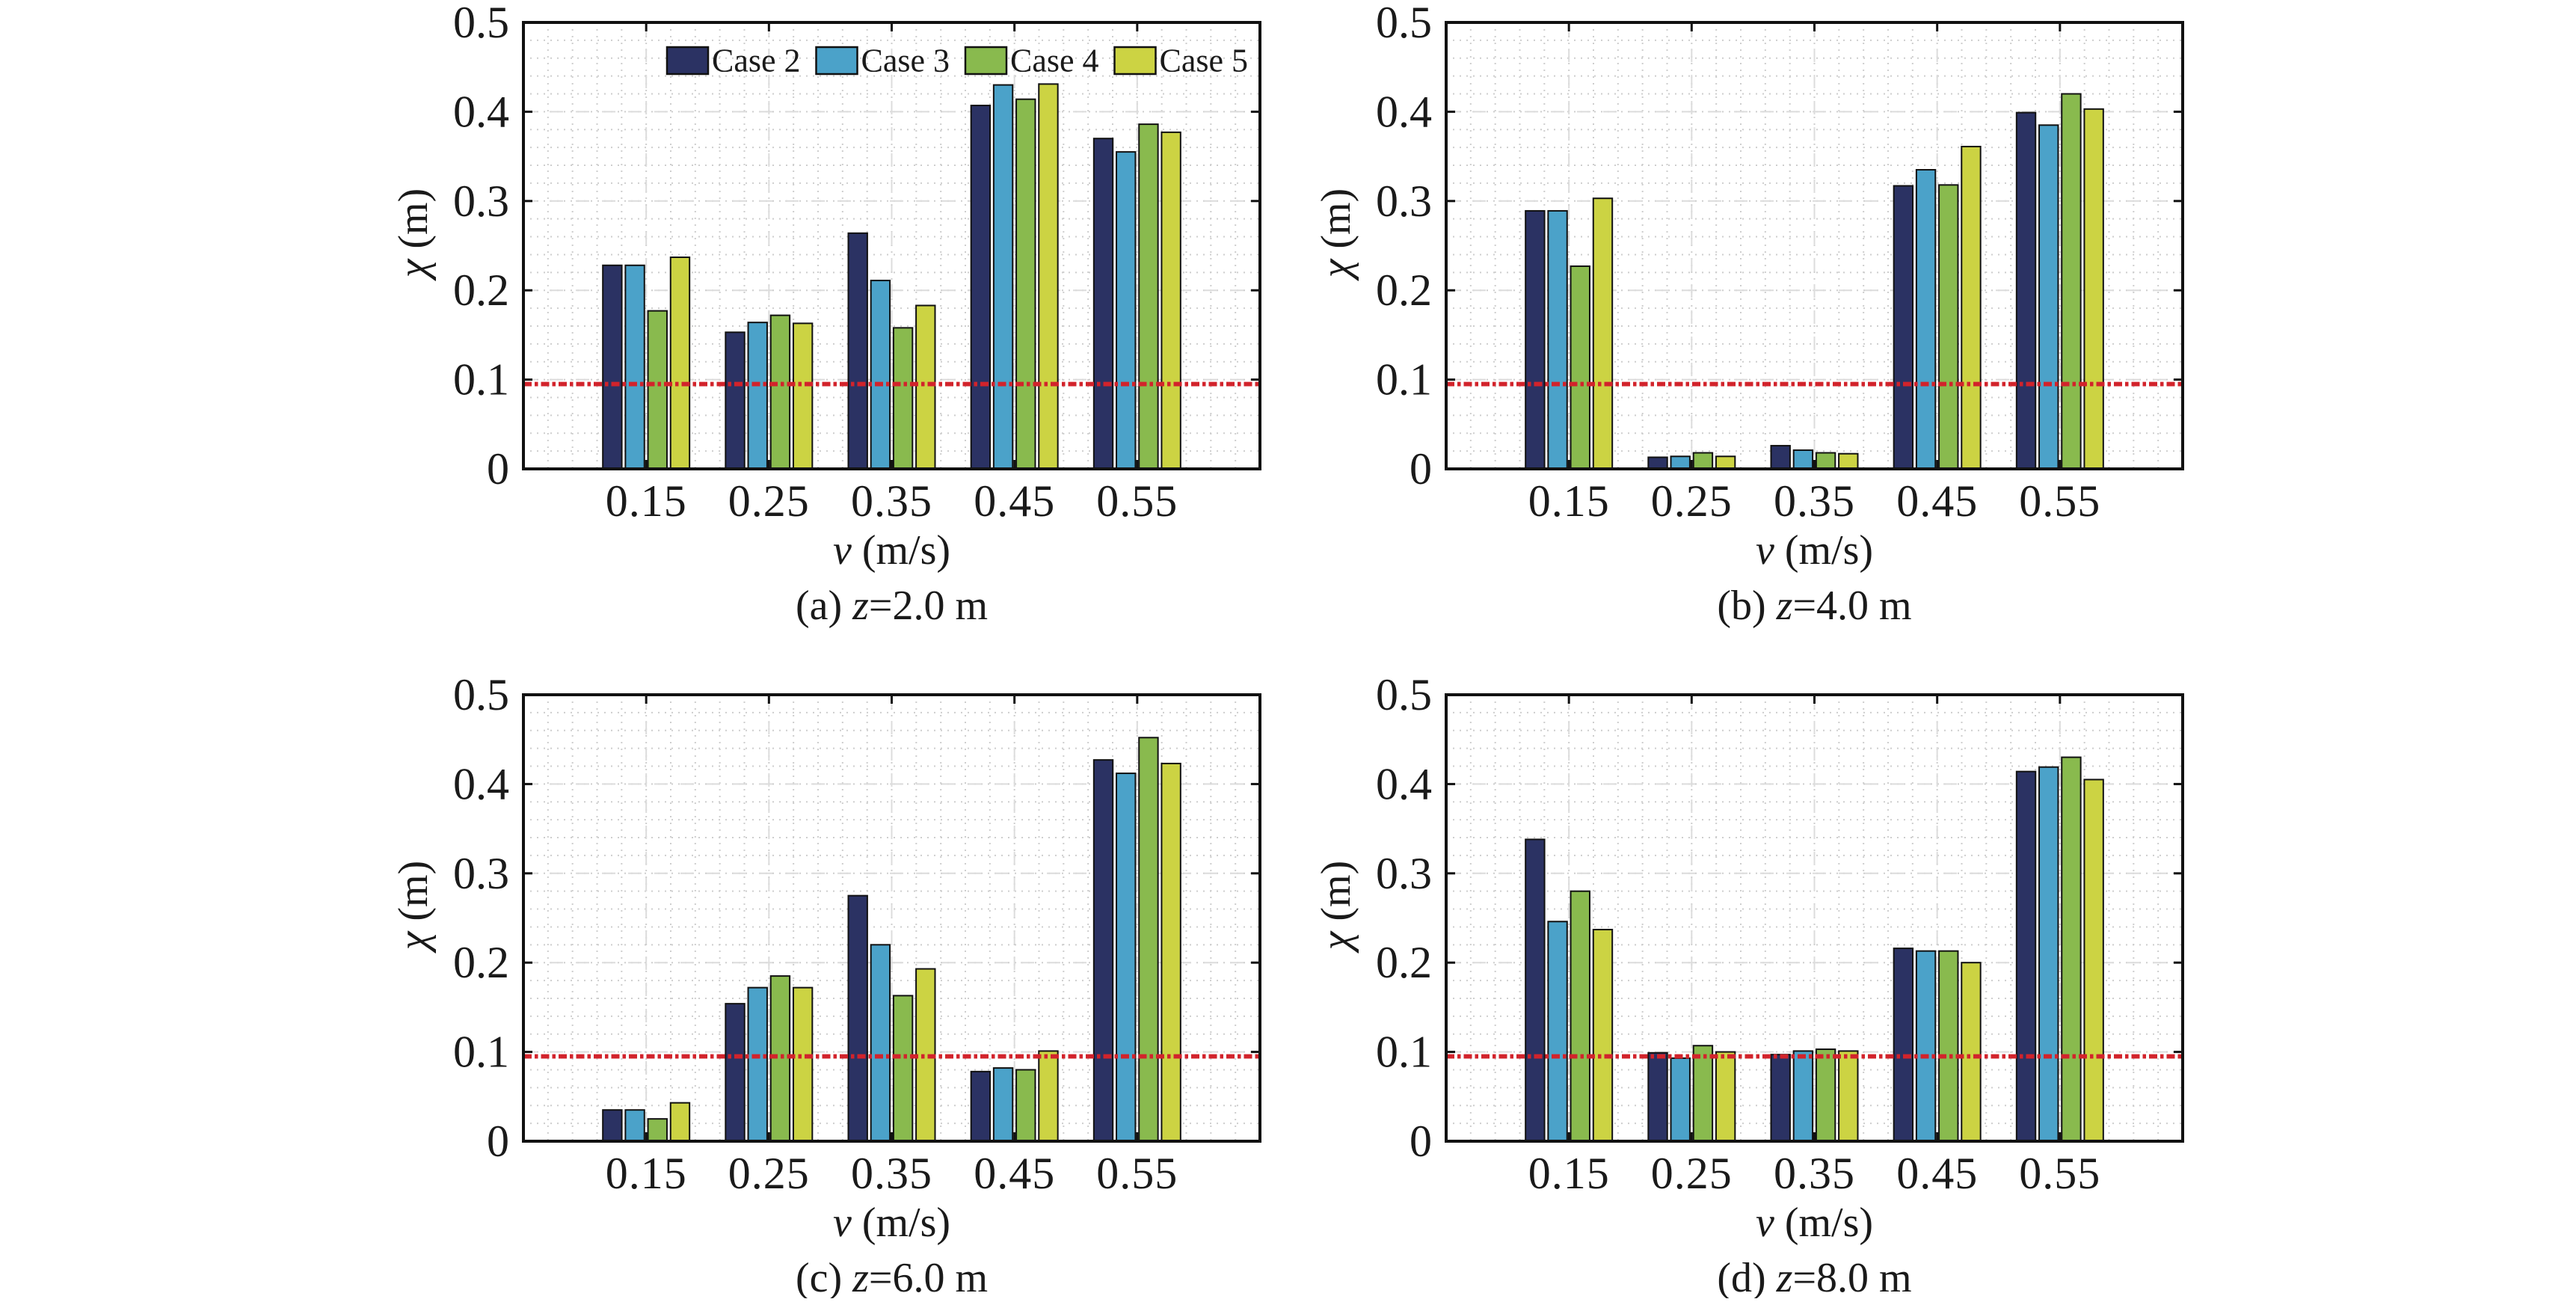  Describe the element at coordinates (1814, 606) in the screenshot. I see `svg-text: (b) z=4.0 m` at that location.